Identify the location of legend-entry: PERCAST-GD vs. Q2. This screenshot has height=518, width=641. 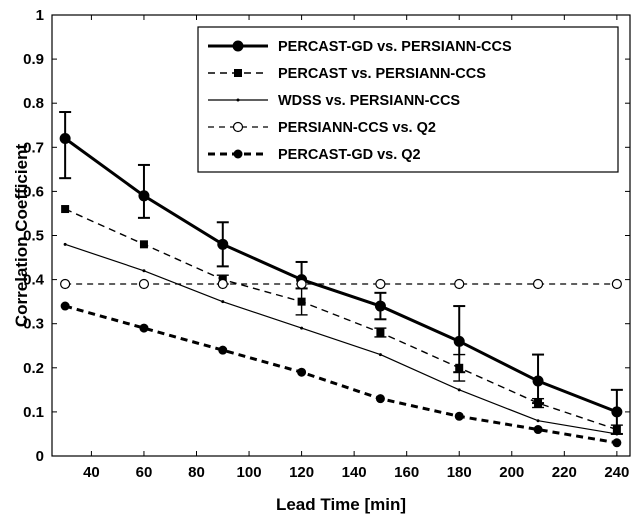
(314, 155).